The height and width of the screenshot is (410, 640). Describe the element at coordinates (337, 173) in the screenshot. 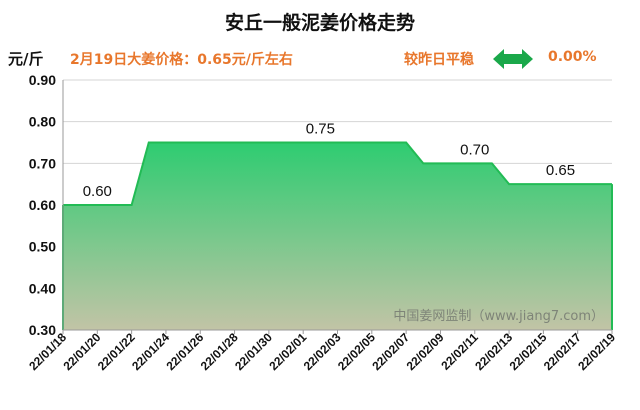

I see `price-line` at that location.